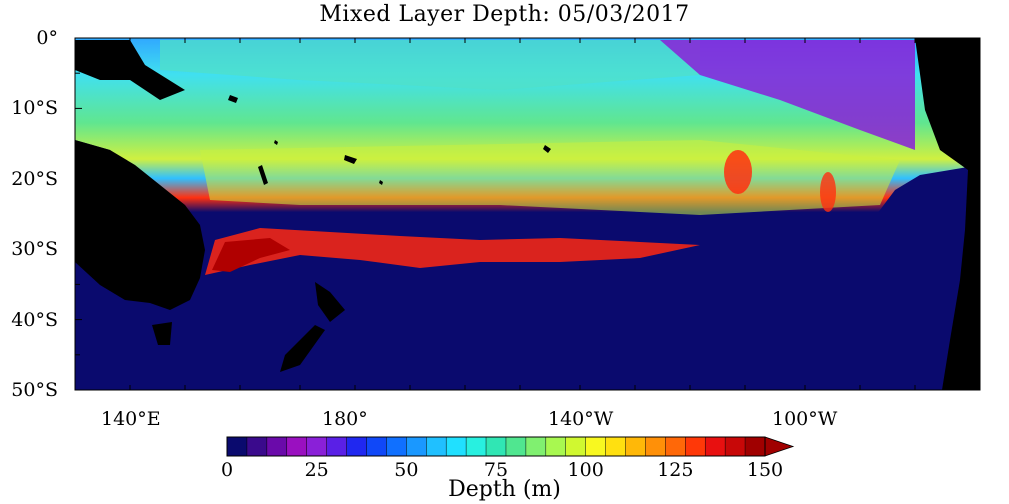 This screenshot has width=1009, height=504. Describe the element at coordinates (452, 251) in the screenshot. I see `deep-mld-band` at that location.